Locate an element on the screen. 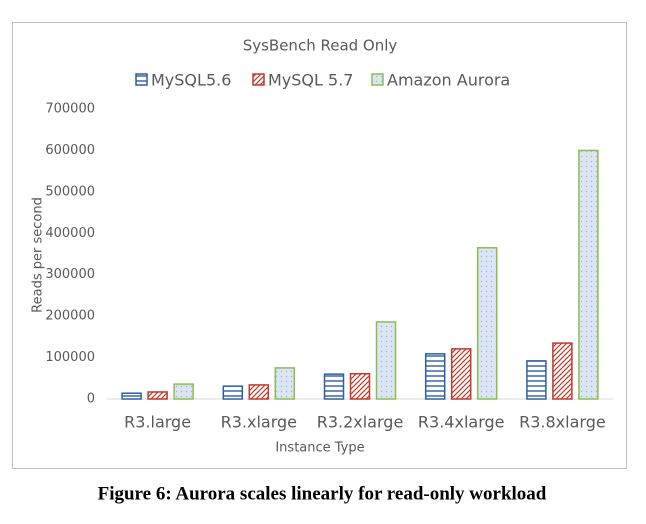 The height and width of the screenshot is (524, 646). y-tick-label: 600000 is located at coordinates (70, 150).